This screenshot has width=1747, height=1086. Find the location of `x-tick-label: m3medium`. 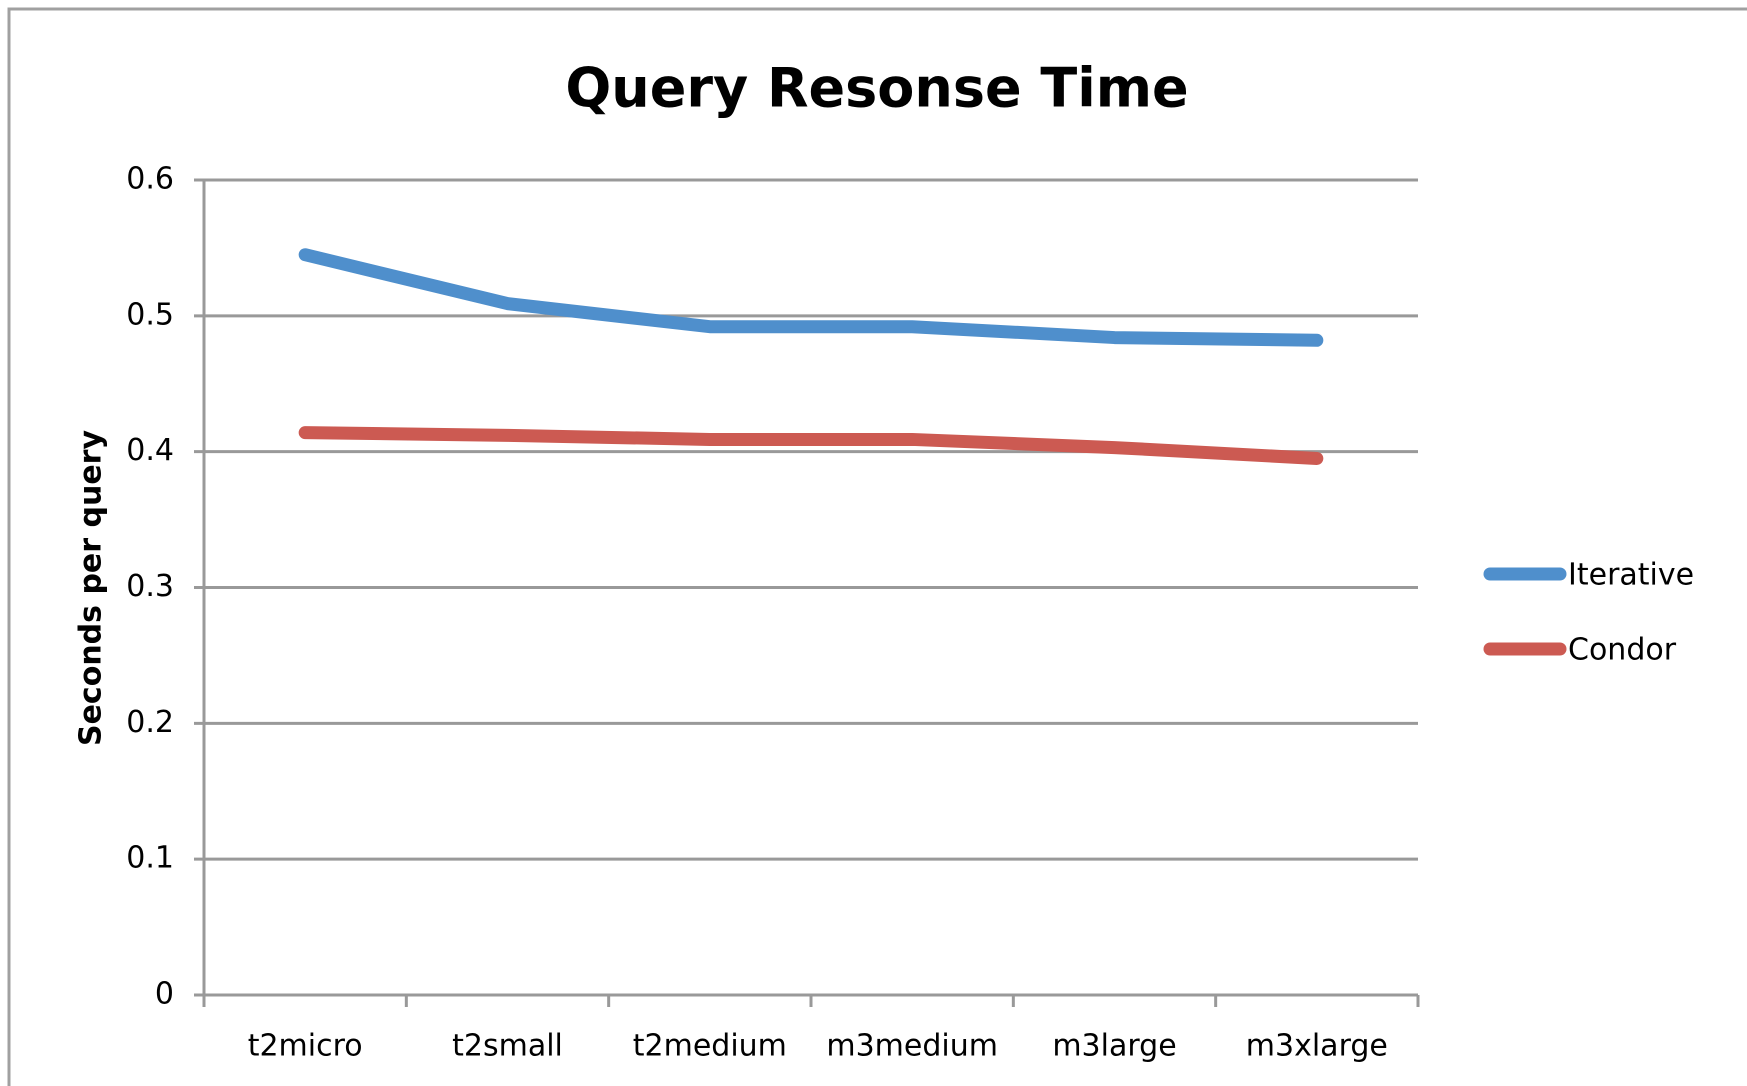

x-tick-label: m3medium is located at coordinates (912, 1046).